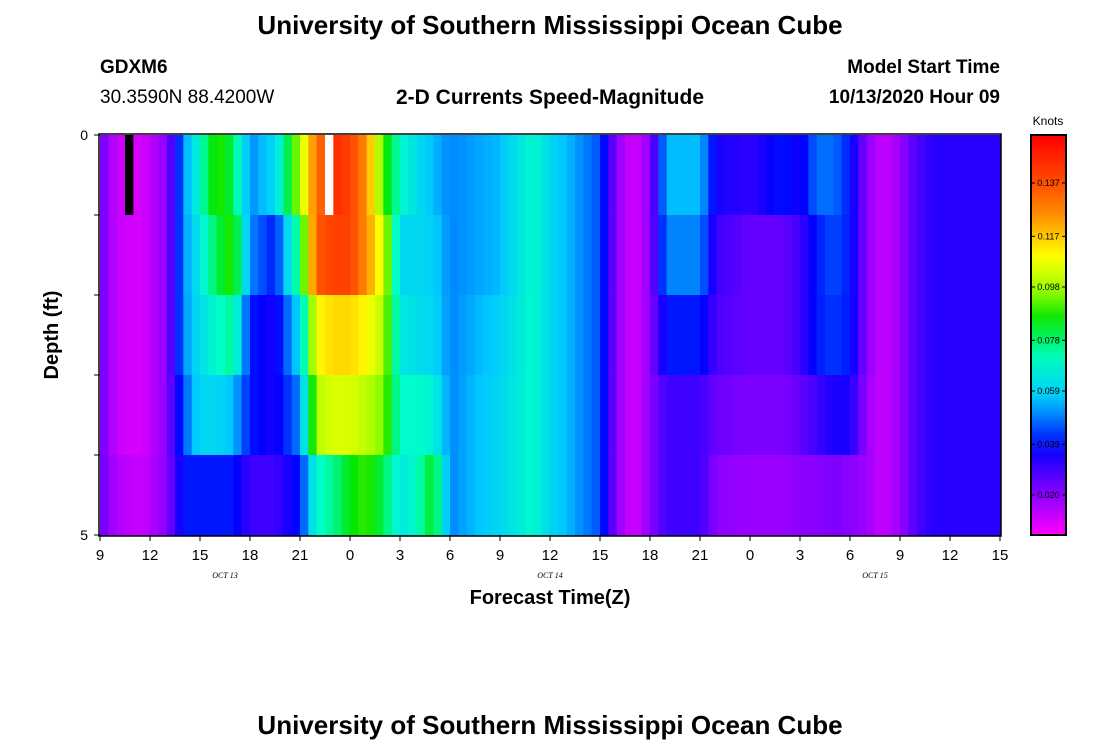  I want to click on chart-subtitle: 2-D Currents Speed-Magnitude, so click(550, 97).